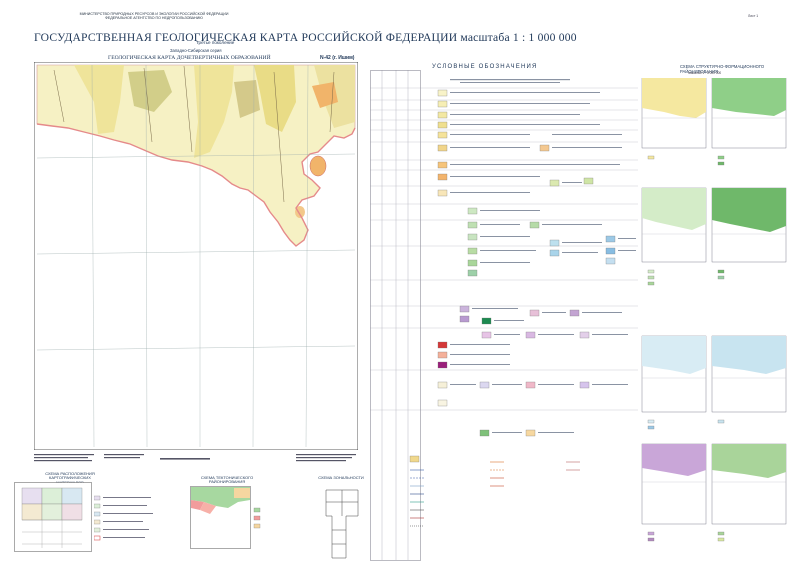 This screenshot has height=577, width=800. I want to click on inset-3-title: СХЕМА ЗОНАЛЬНОСТИ, so click(341, 477).